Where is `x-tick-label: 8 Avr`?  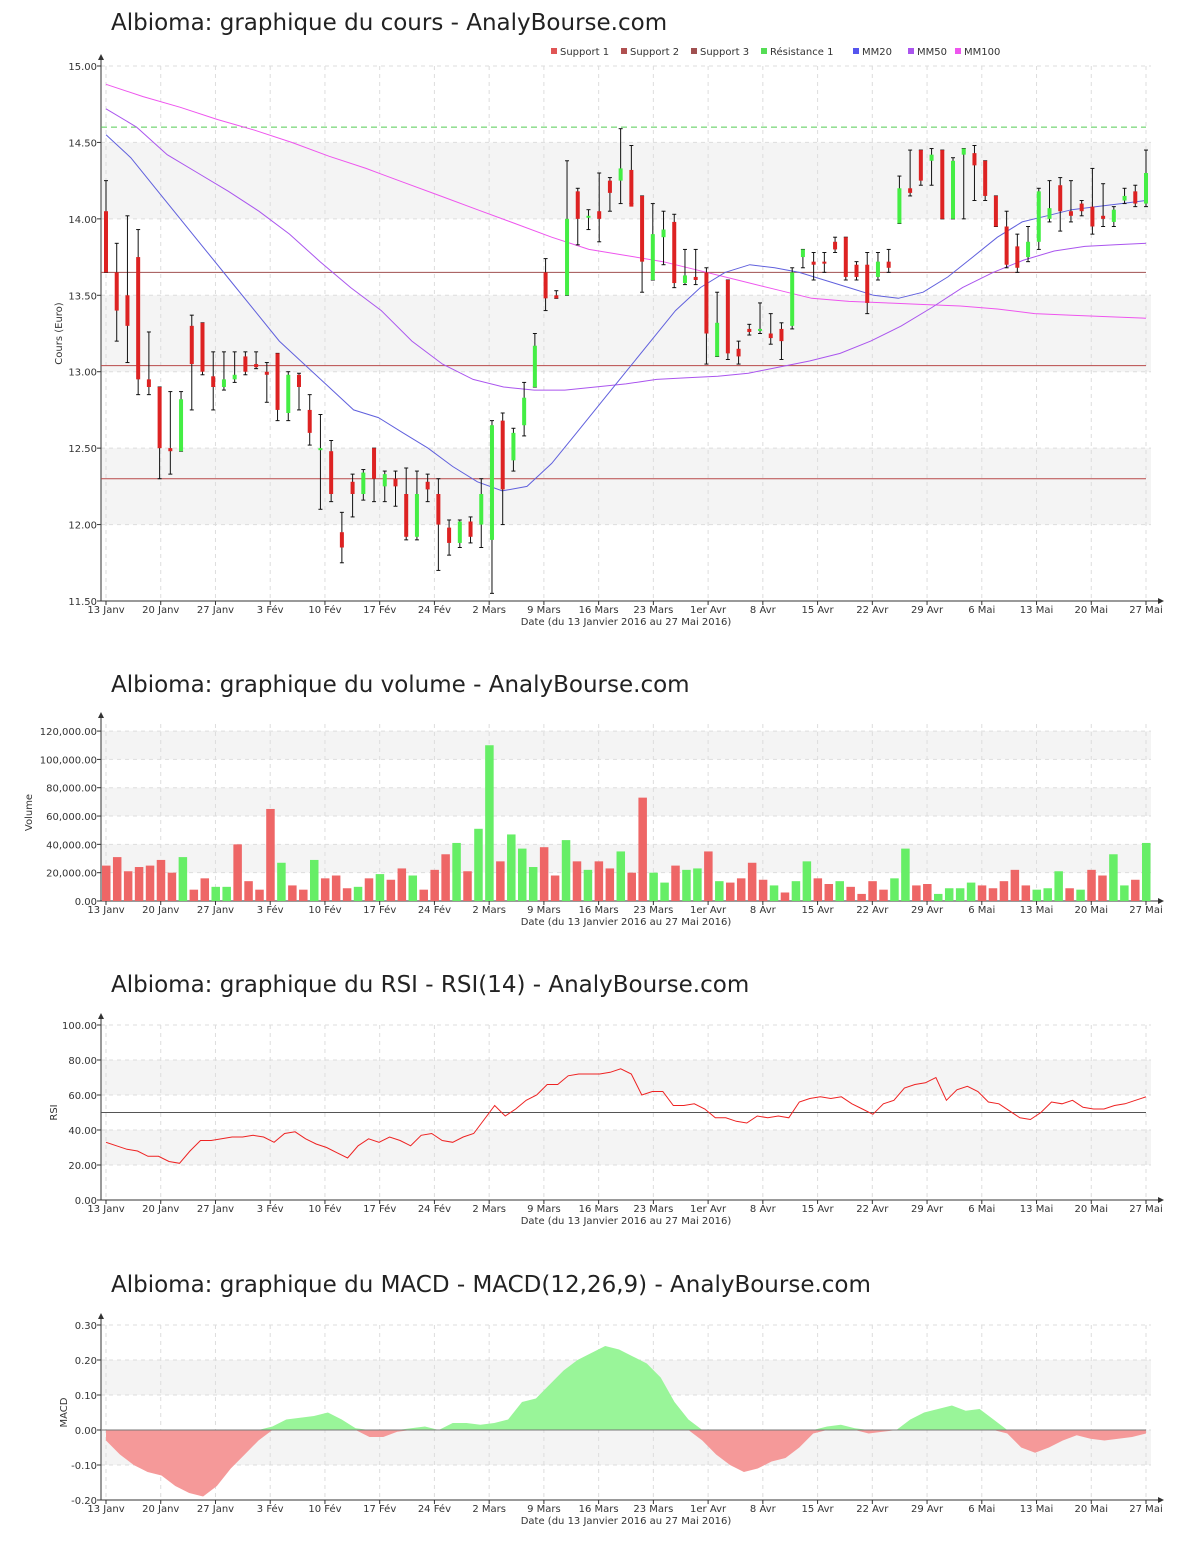
x-tick-label: 8 Avr is located at coordinates (763, 1209).